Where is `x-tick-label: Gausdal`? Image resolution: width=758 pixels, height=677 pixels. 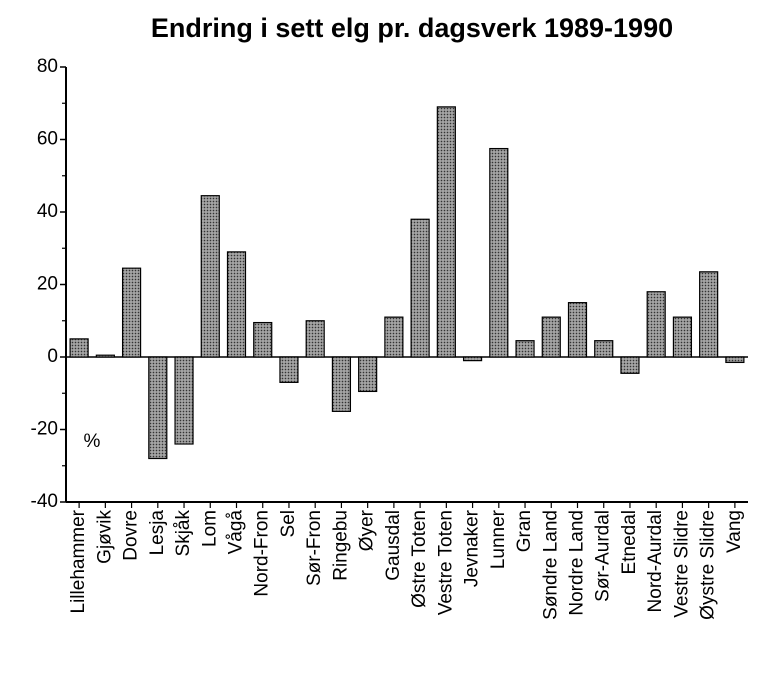
x-tick-label: Gausdal is located at coordinates (393, 545).